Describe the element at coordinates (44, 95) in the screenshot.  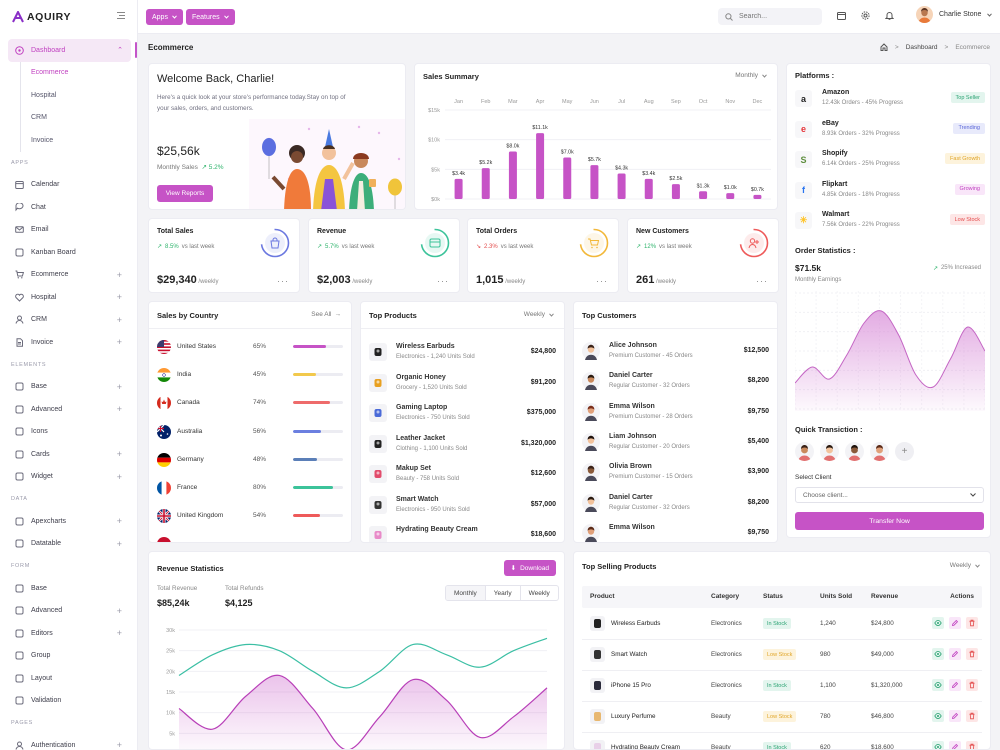
I see `sidebar-subitem-hospital: Hospital` at that location.